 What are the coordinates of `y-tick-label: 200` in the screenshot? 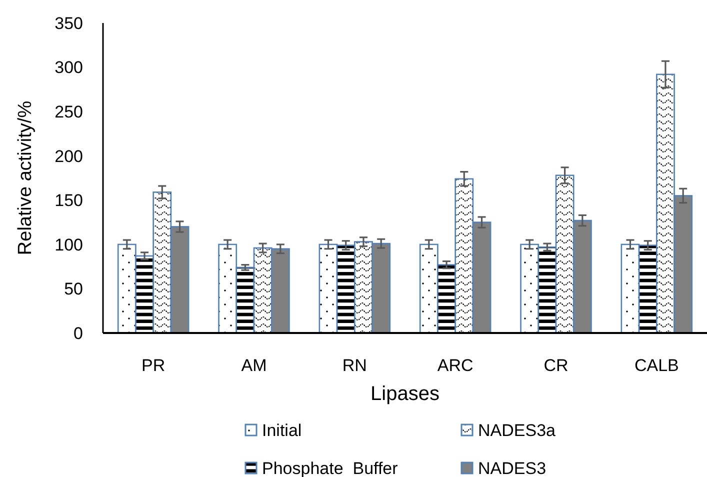 It's located at (68, 156).